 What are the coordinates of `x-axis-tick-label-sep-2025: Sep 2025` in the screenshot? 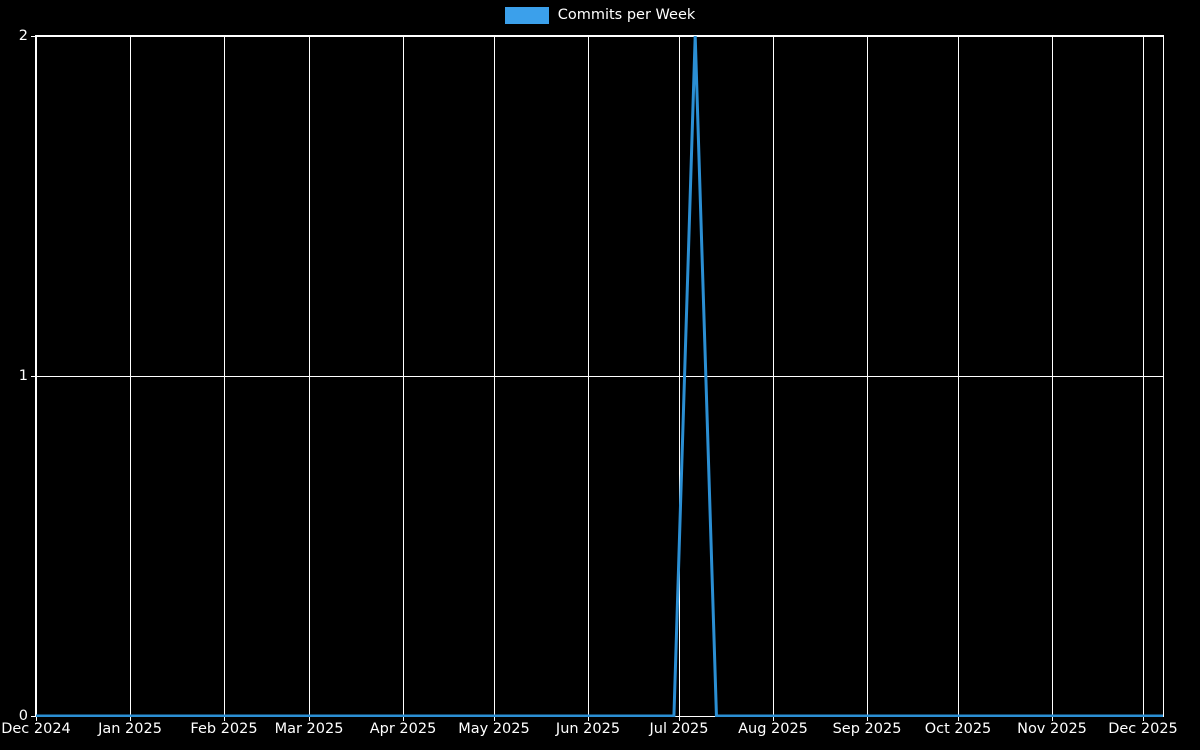 It's located at (867, 729).